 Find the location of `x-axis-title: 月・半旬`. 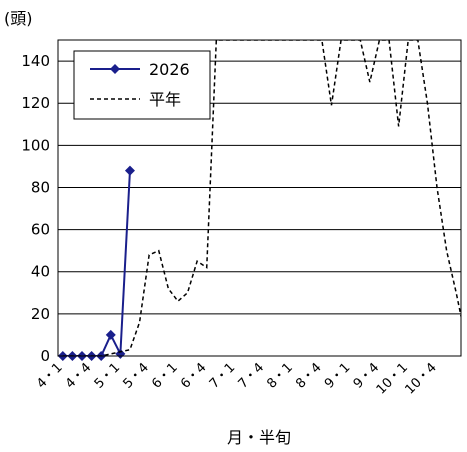

x-axis-title: 月・半旬 is located at coordinates (259, 437).